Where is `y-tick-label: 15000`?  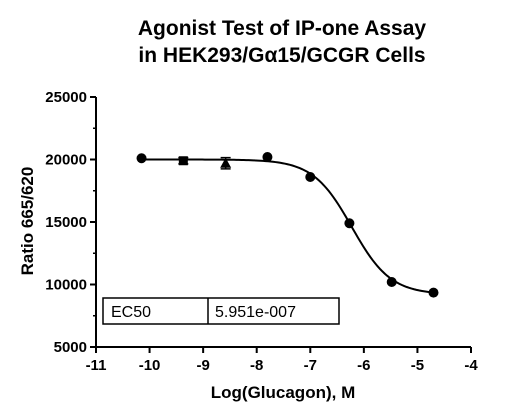 y-tick-label: 15000 is located at coordinates (66, 222).